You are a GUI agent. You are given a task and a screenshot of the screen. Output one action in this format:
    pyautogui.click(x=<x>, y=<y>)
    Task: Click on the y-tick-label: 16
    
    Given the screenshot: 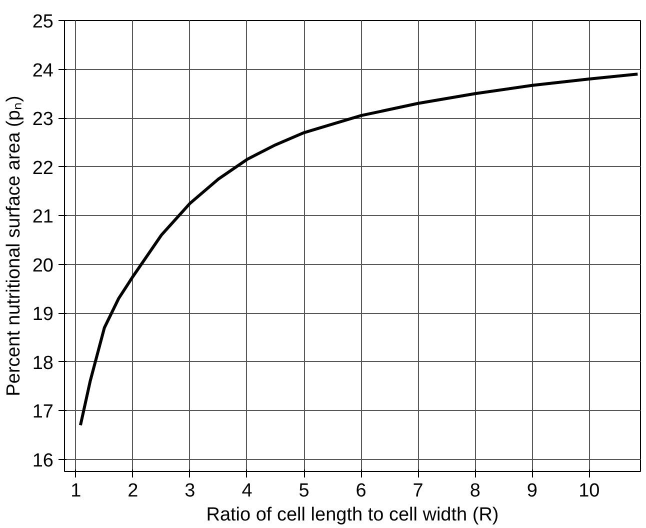 What is the action you would take?
    pyautogui.click(x=43, y=461)
    